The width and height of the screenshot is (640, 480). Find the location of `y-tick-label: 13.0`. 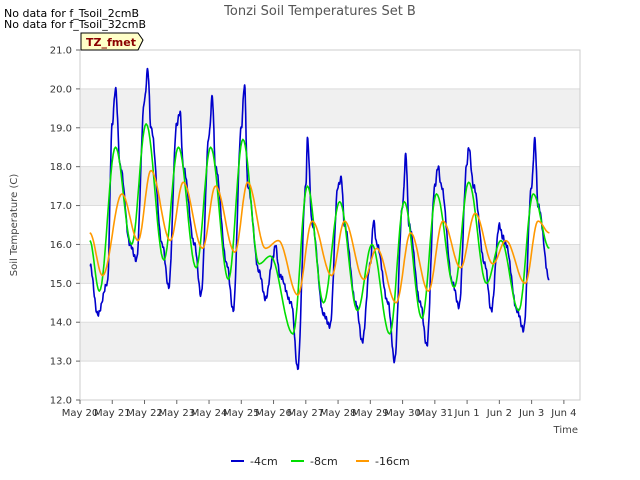

y-tick-label: 13.0 is located at coordinates (61, 362).